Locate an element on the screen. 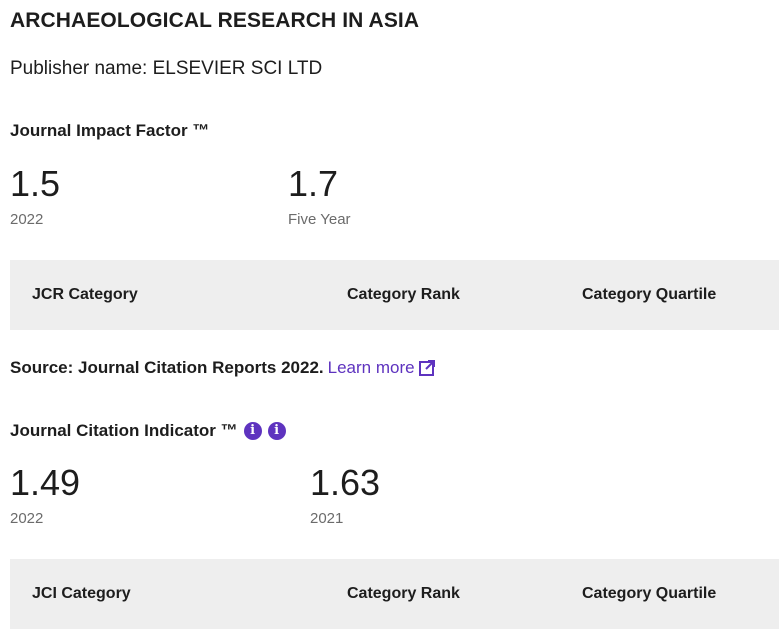 This screenshot has width=779, height=643. external-link-icon is located at coordinates (427, 368).